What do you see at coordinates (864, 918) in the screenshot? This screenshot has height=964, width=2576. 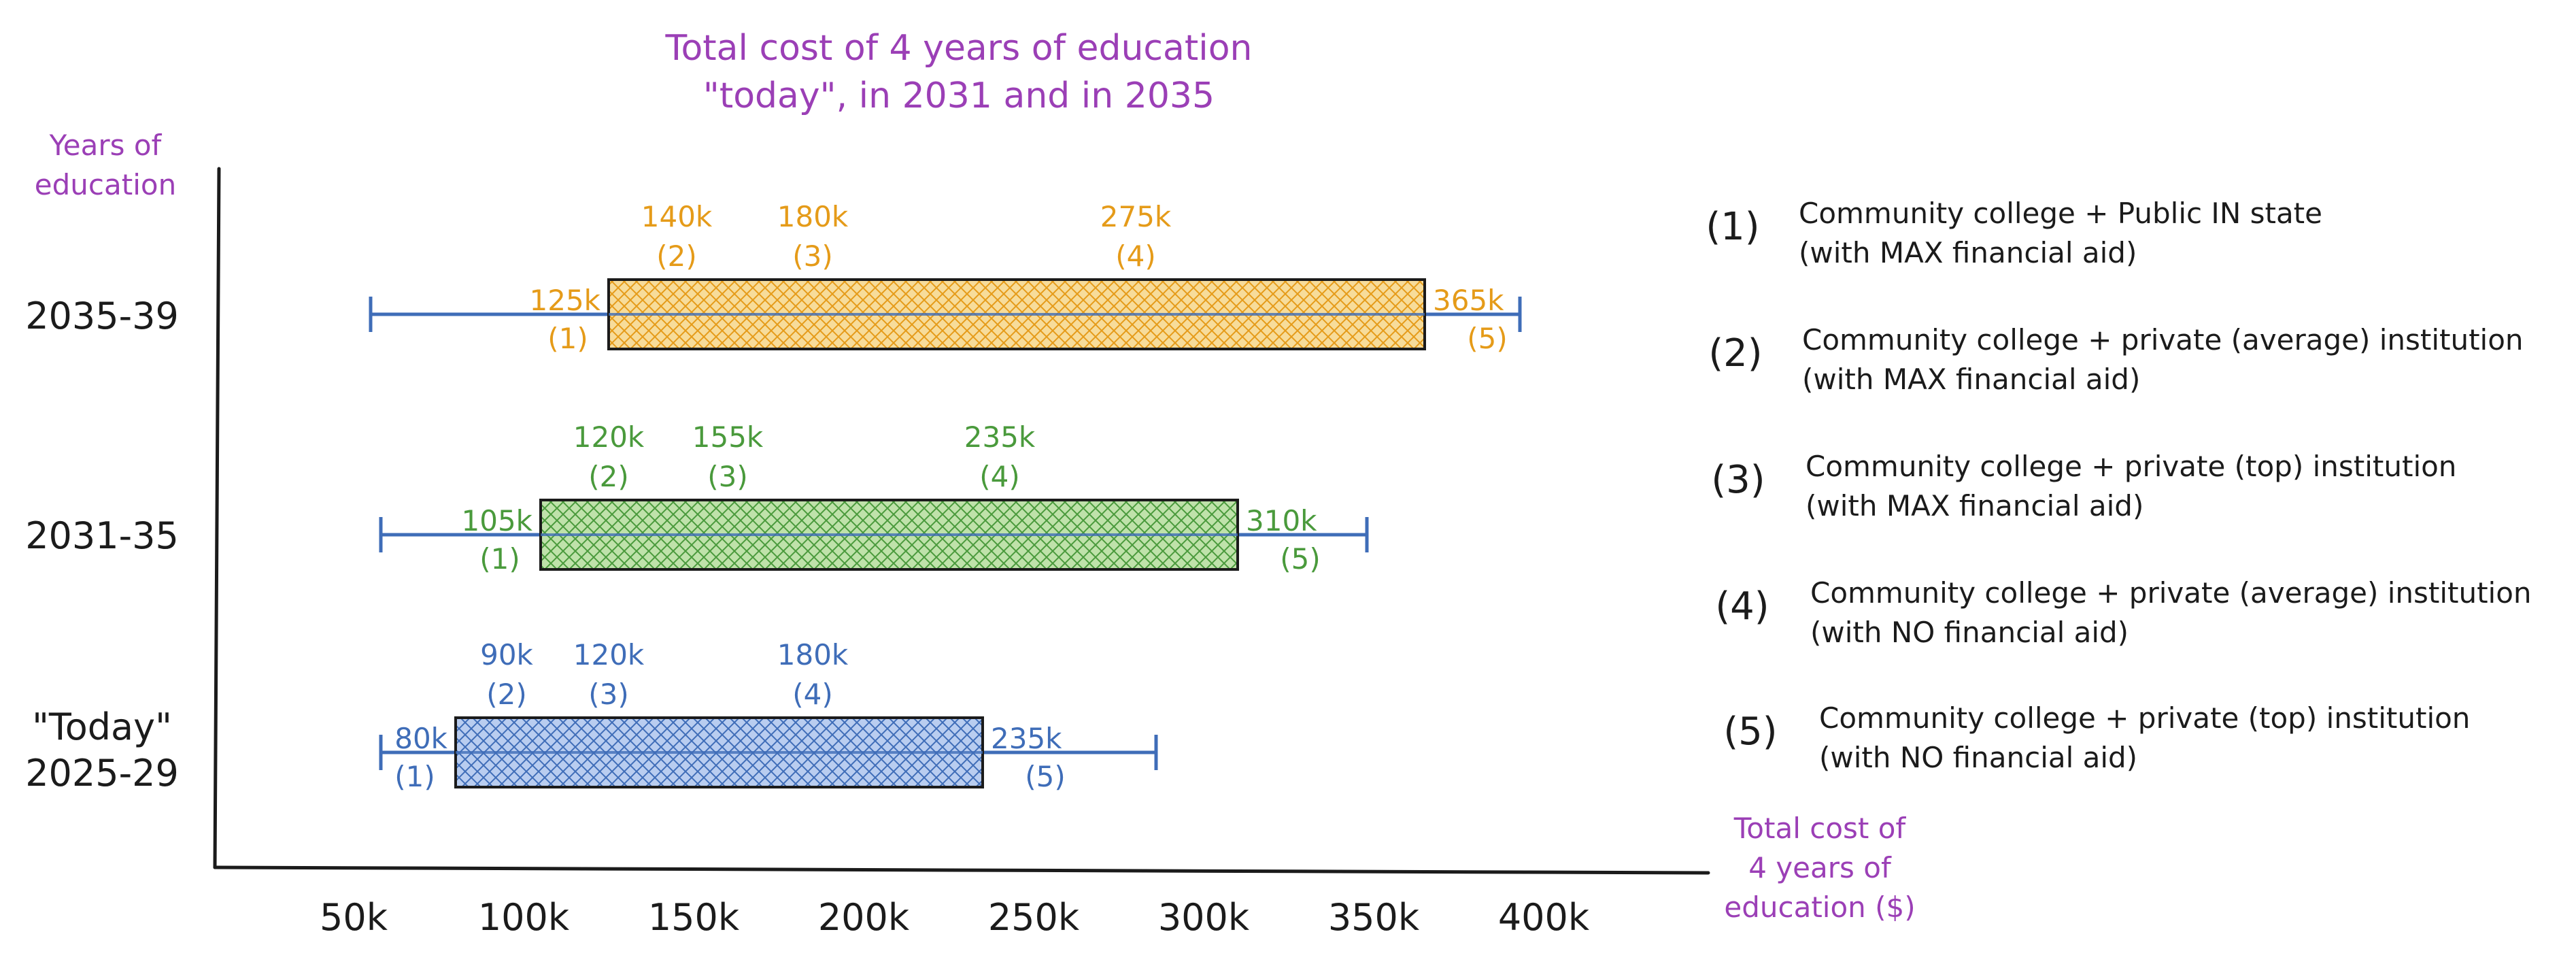 I see `x-tick-label: 200k` at bounding box center [864, 918].